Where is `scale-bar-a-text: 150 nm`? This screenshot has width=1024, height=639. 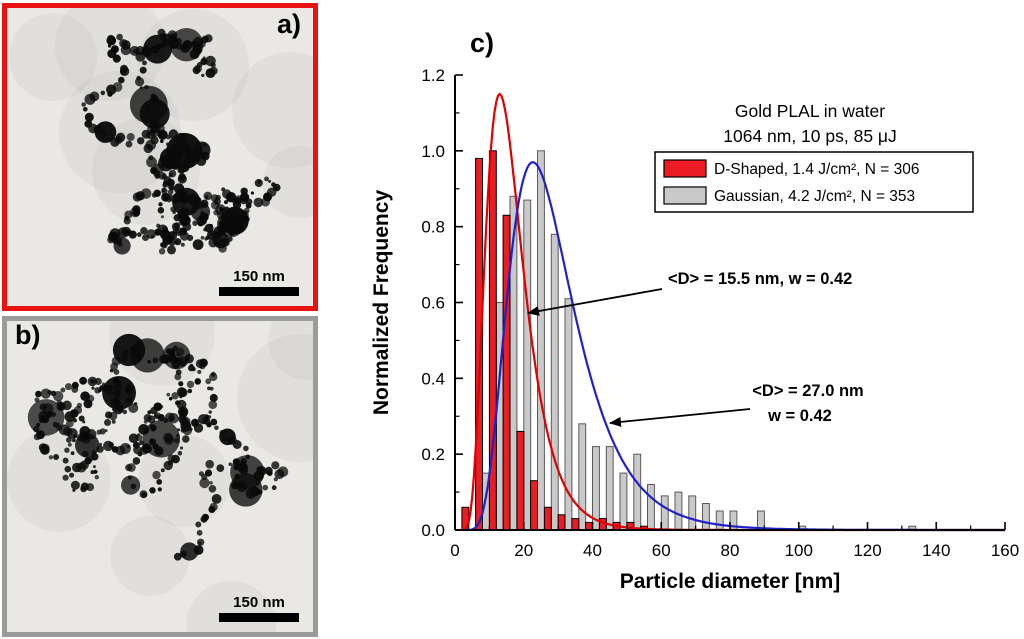 scale-bar-a-text: 150 nm is located at coordinates (259, 276).